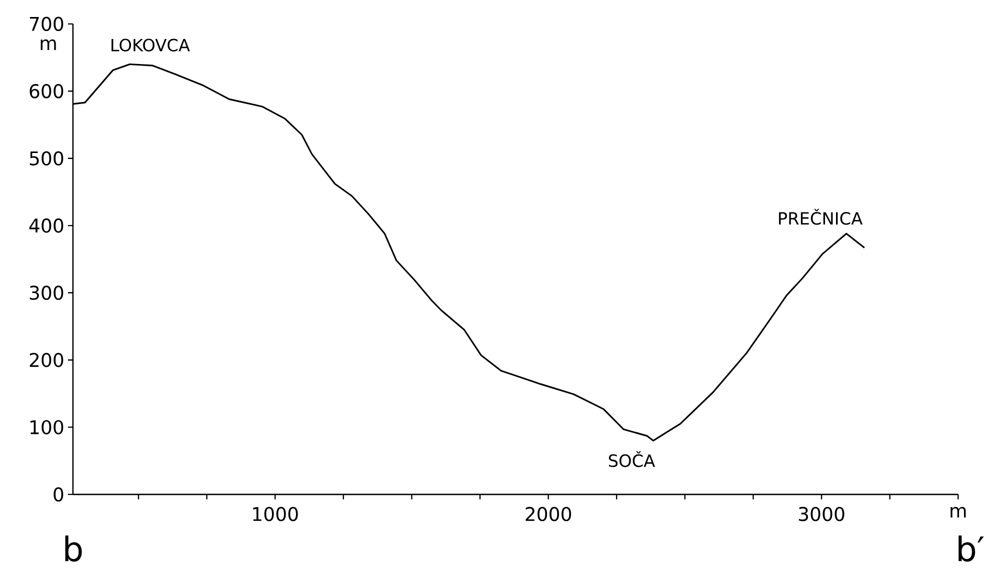 The height and width of the screenshot is (572, 996). Describe the element at coordinates (73, 548) in the screenshot. I see `text: b` at that location.